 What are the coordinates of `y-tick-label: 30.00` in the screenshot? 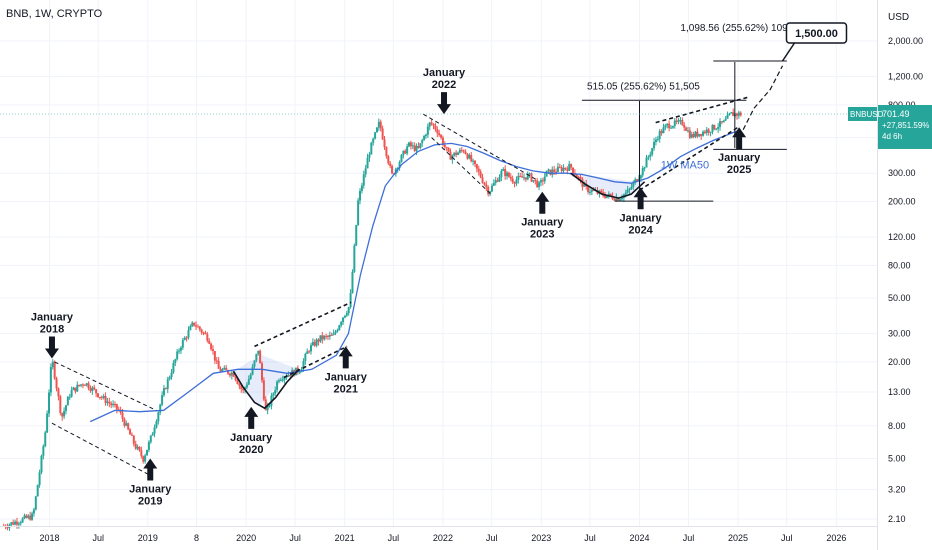 It's located at (899, 334).